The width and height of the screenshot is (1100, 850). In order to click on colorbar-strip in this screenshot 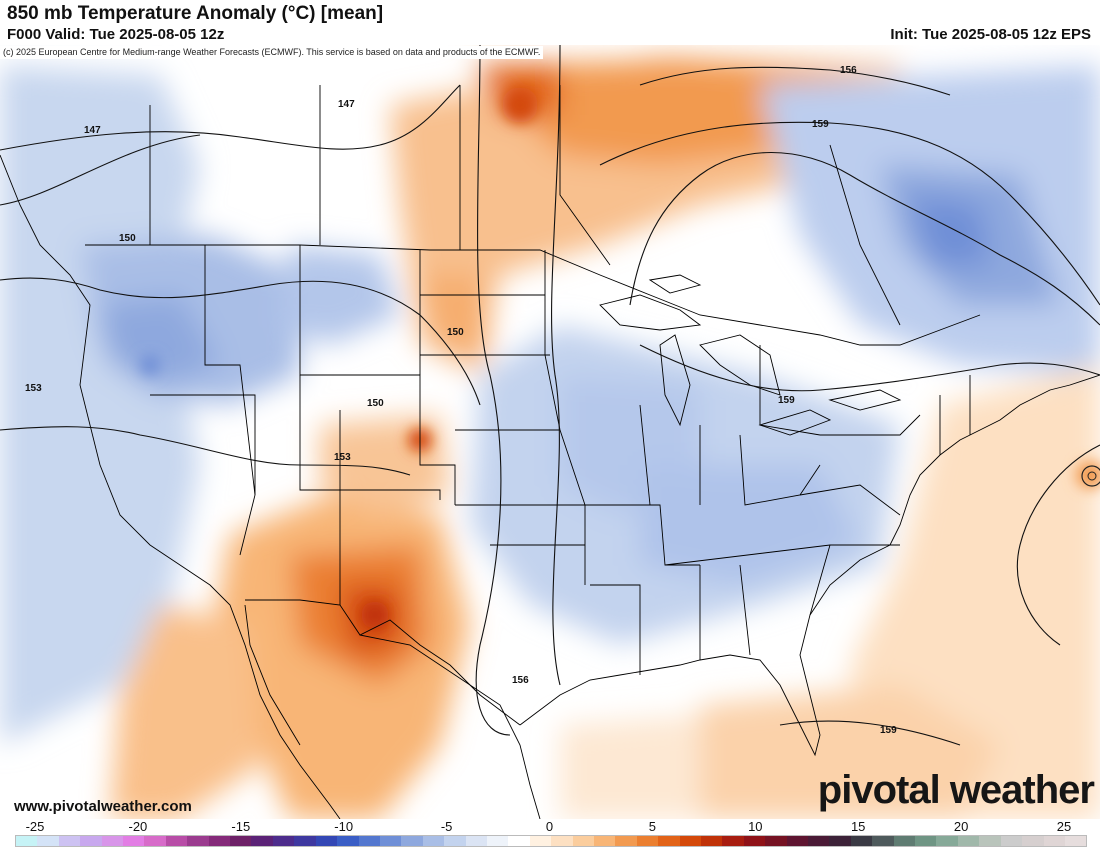, I will do `click(551, 841)`.